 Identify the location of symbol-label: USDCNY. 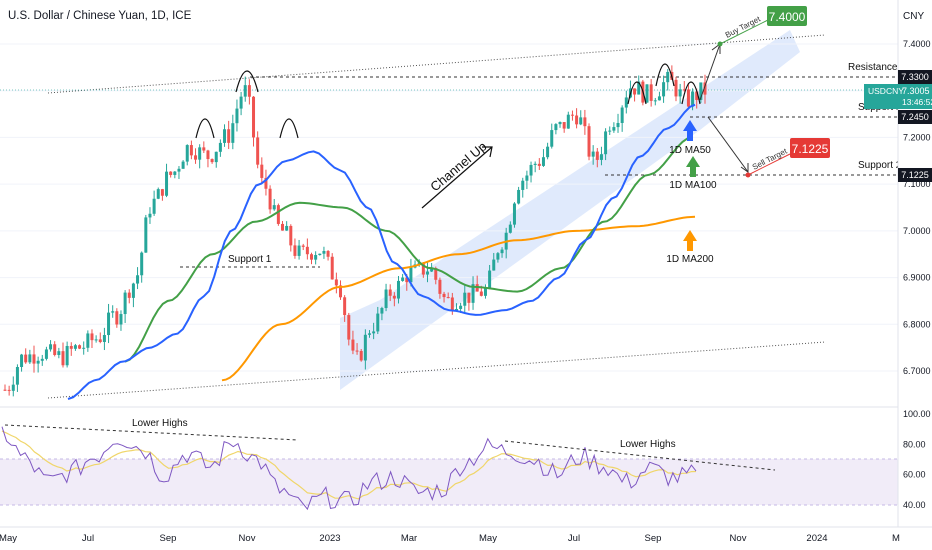
(886, 91).